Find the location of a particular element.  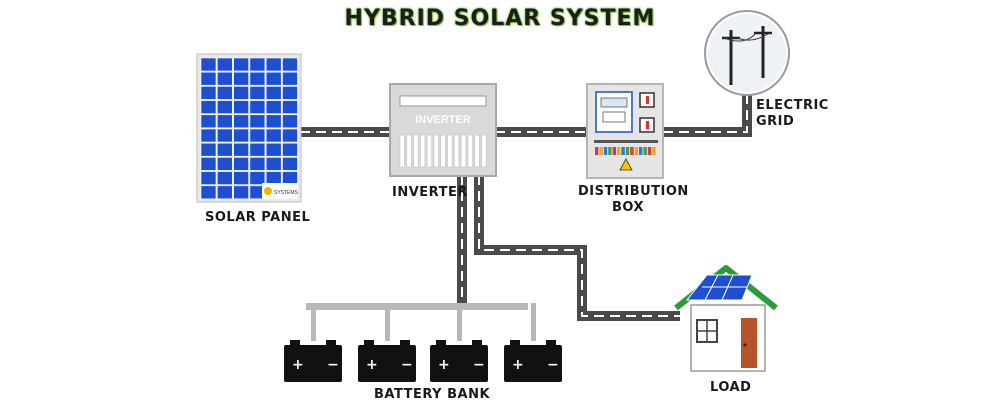

diagram-title: HYBRID SOLAR SYSTEM is located at coordinates (500, 18).